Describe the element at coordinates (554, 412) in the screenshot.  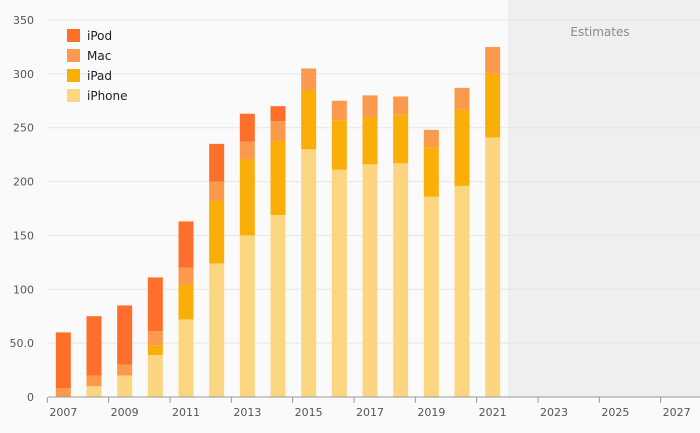
I see `x-tick-label: 2023` at that location.